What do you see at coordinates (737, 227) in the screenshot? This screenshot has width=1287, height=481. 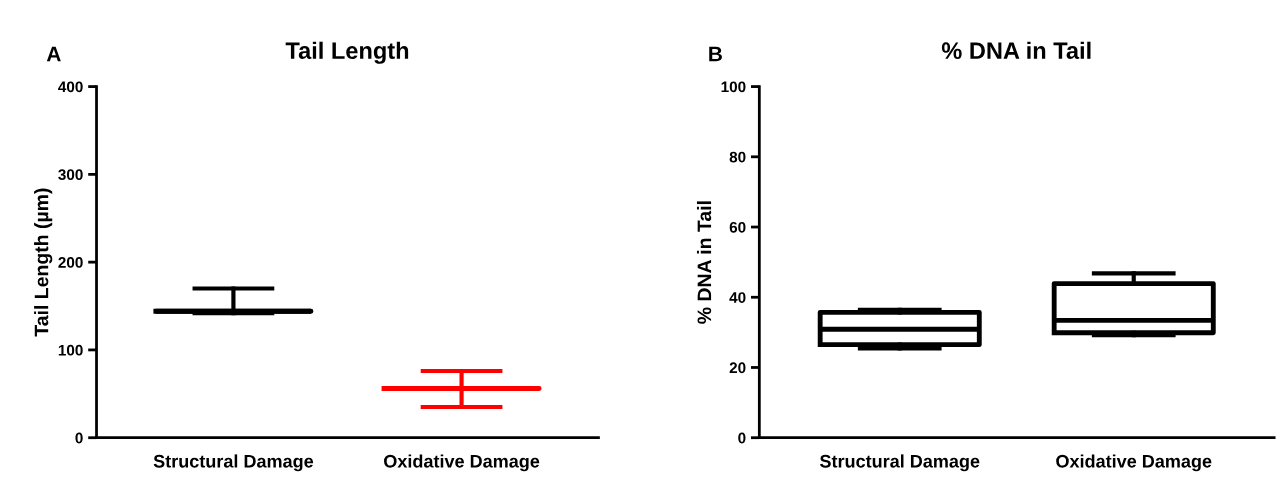 I see `y-tick-label: 60` at bounding box center [737, 227].